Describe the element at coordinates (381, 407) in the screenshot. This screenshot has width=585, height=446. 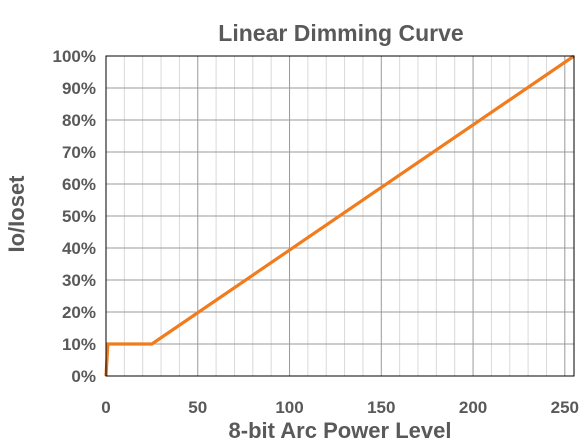
I see `x-tick-label: 150` at that location.